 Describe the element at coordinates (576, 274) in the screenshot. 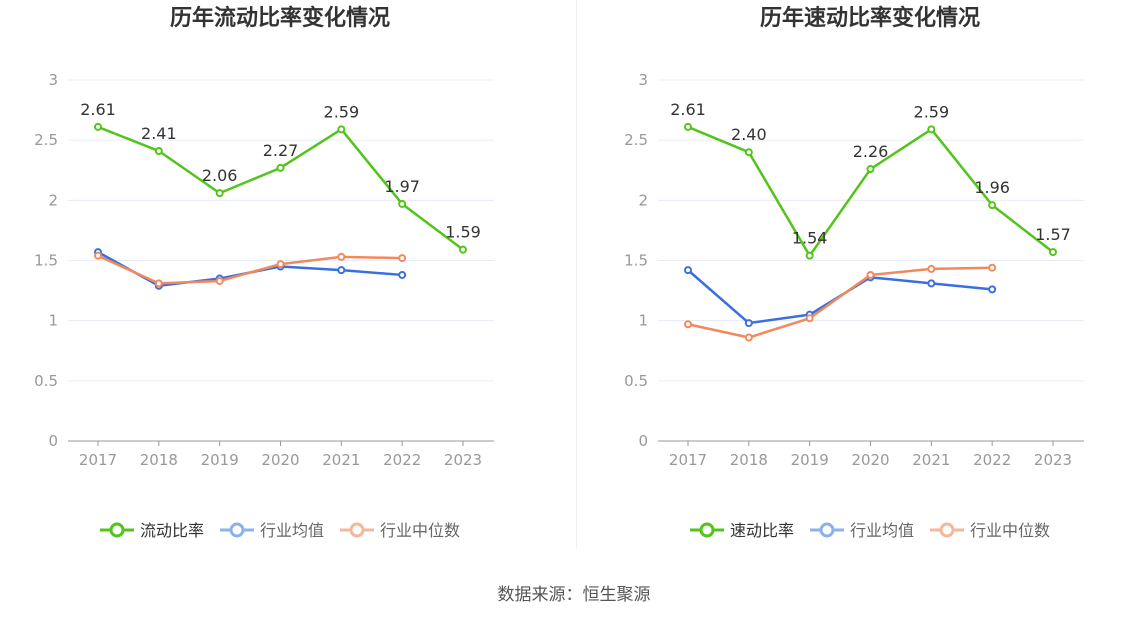

I see `panel-divider` at that location.